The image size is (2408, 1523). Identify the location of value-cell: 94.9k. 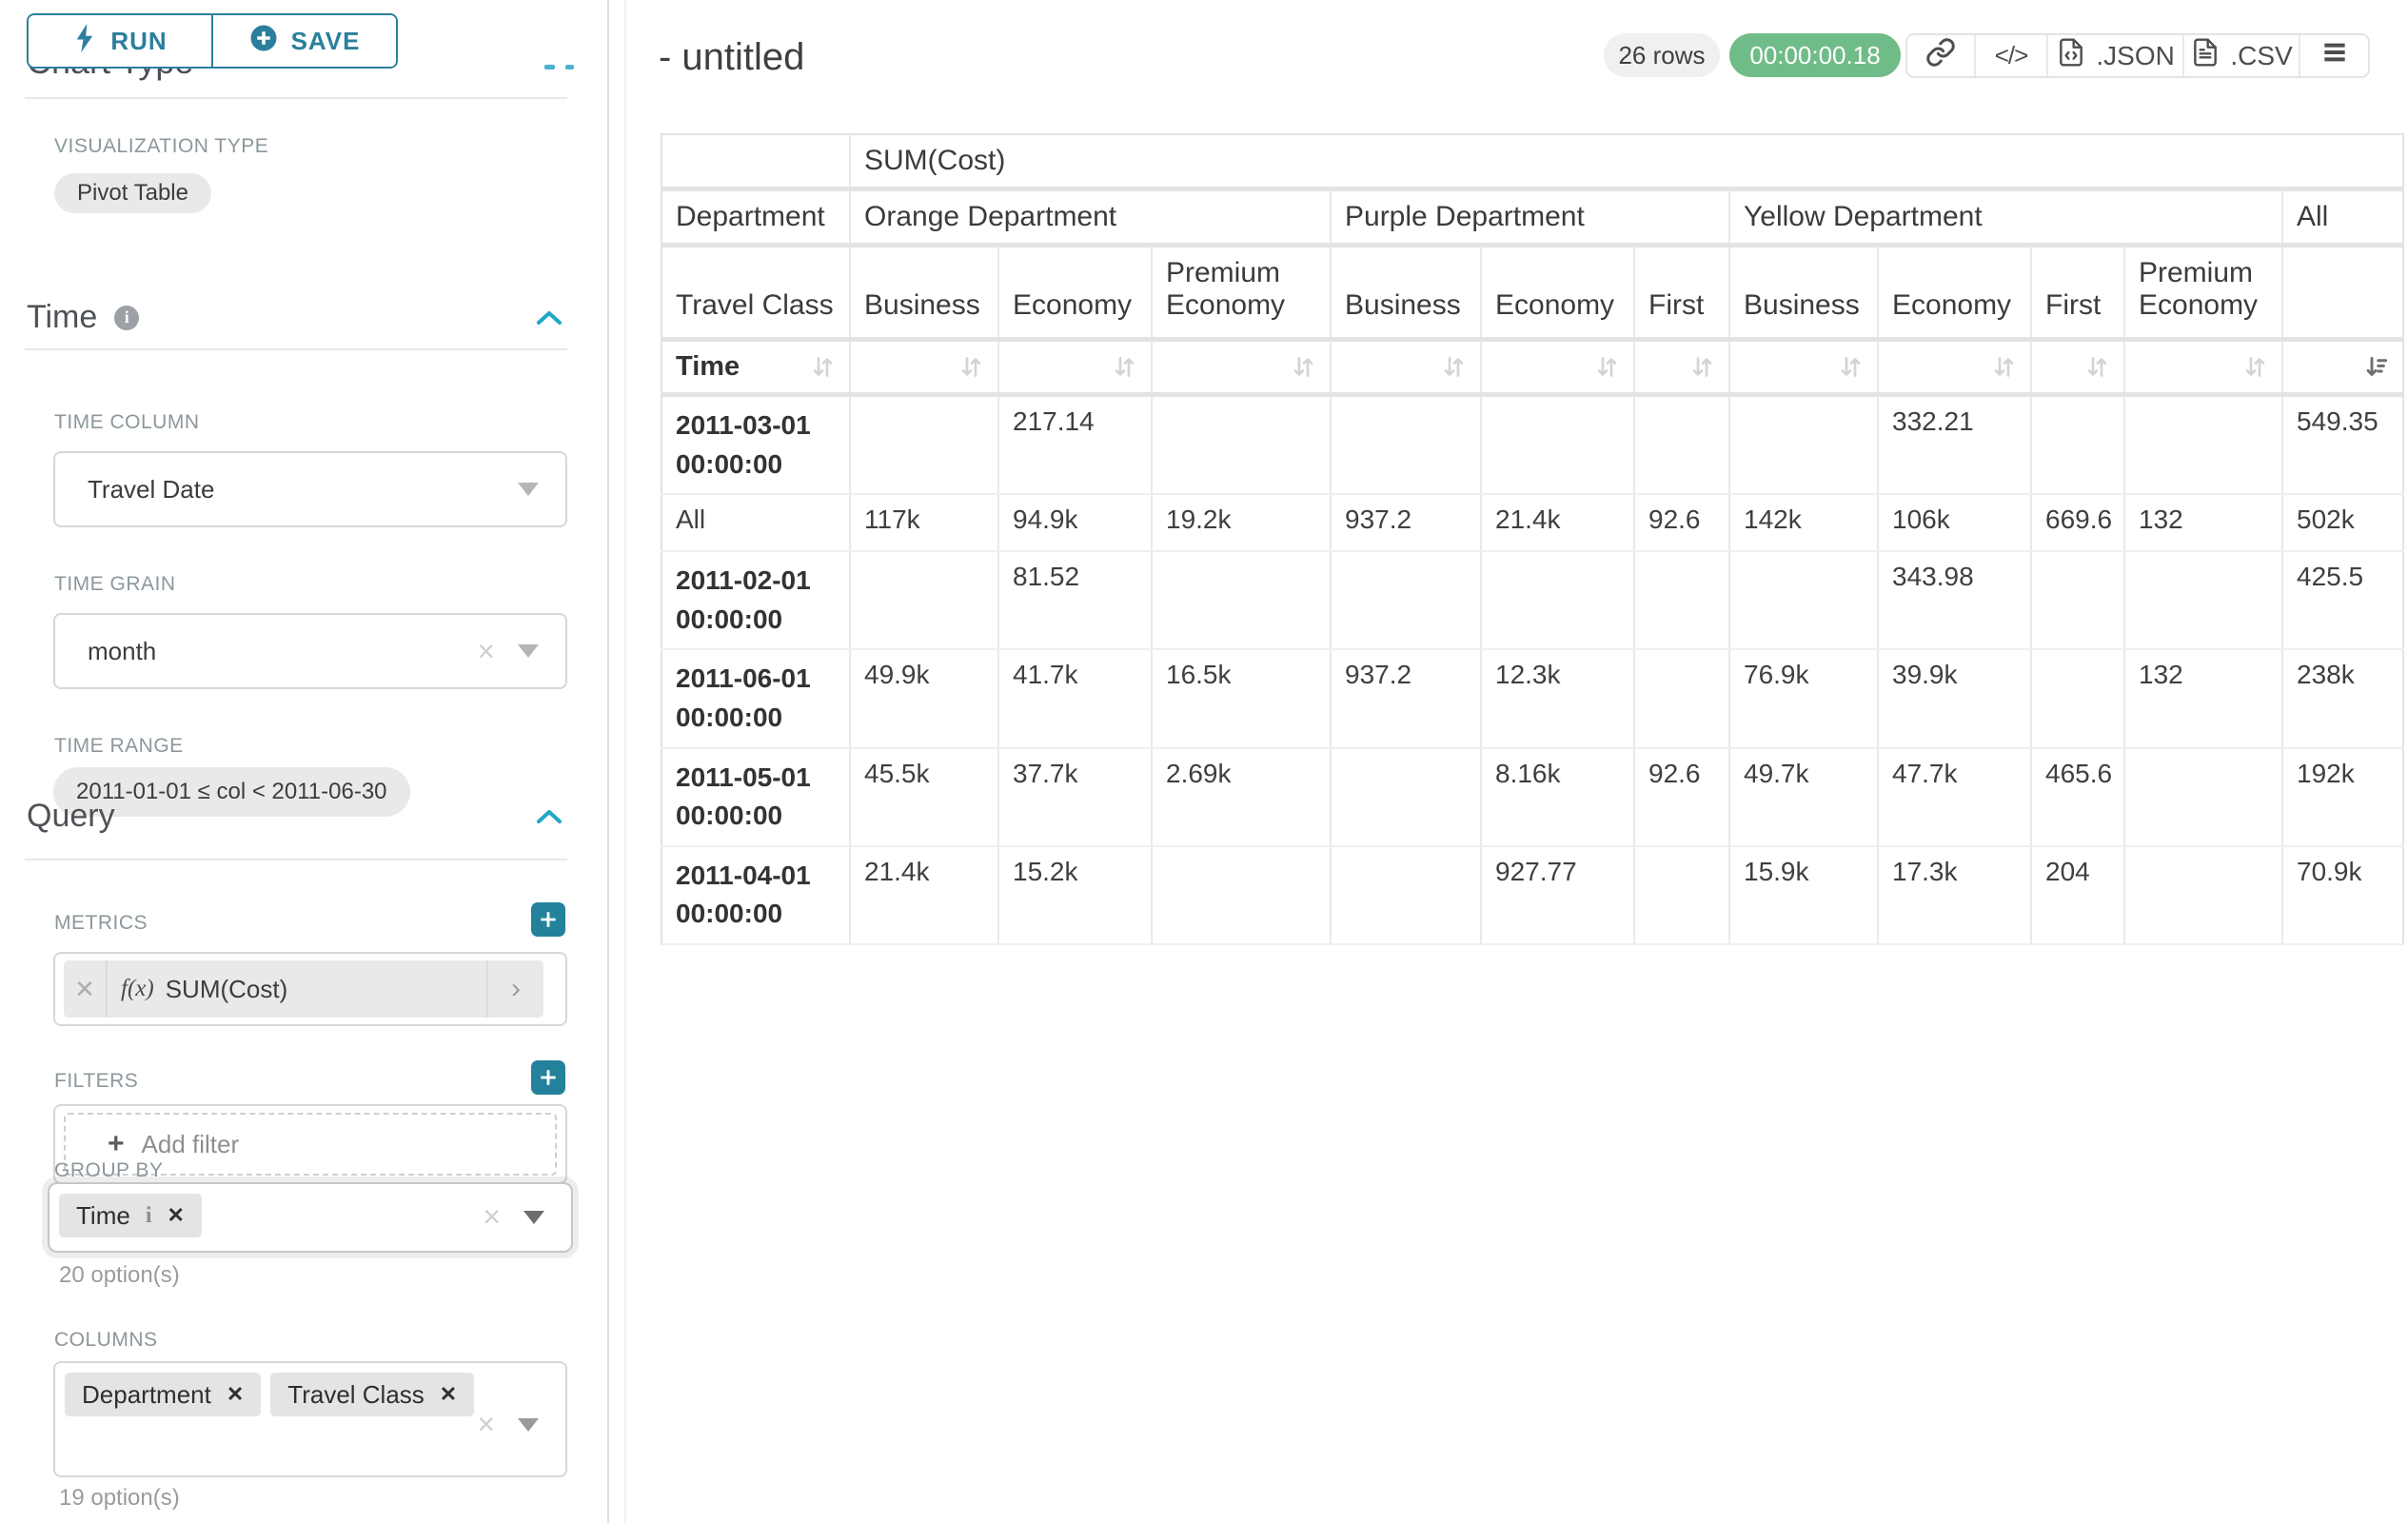
(1075, 524).